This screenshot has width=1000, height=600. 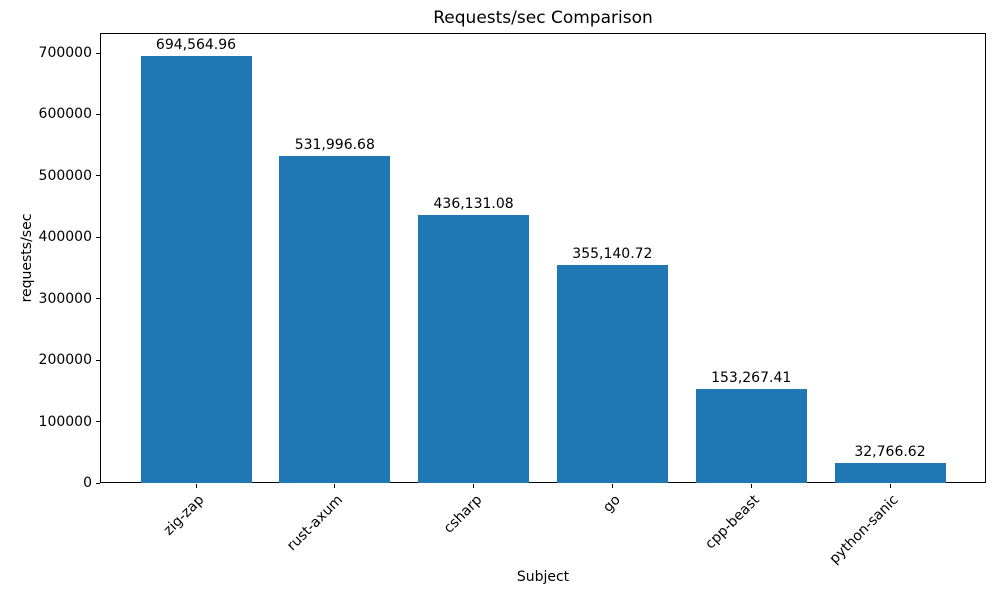 What do you see at coordinates (612, 373) in the screenshot?
I see `bar-go` at bounding box center [612, 373].